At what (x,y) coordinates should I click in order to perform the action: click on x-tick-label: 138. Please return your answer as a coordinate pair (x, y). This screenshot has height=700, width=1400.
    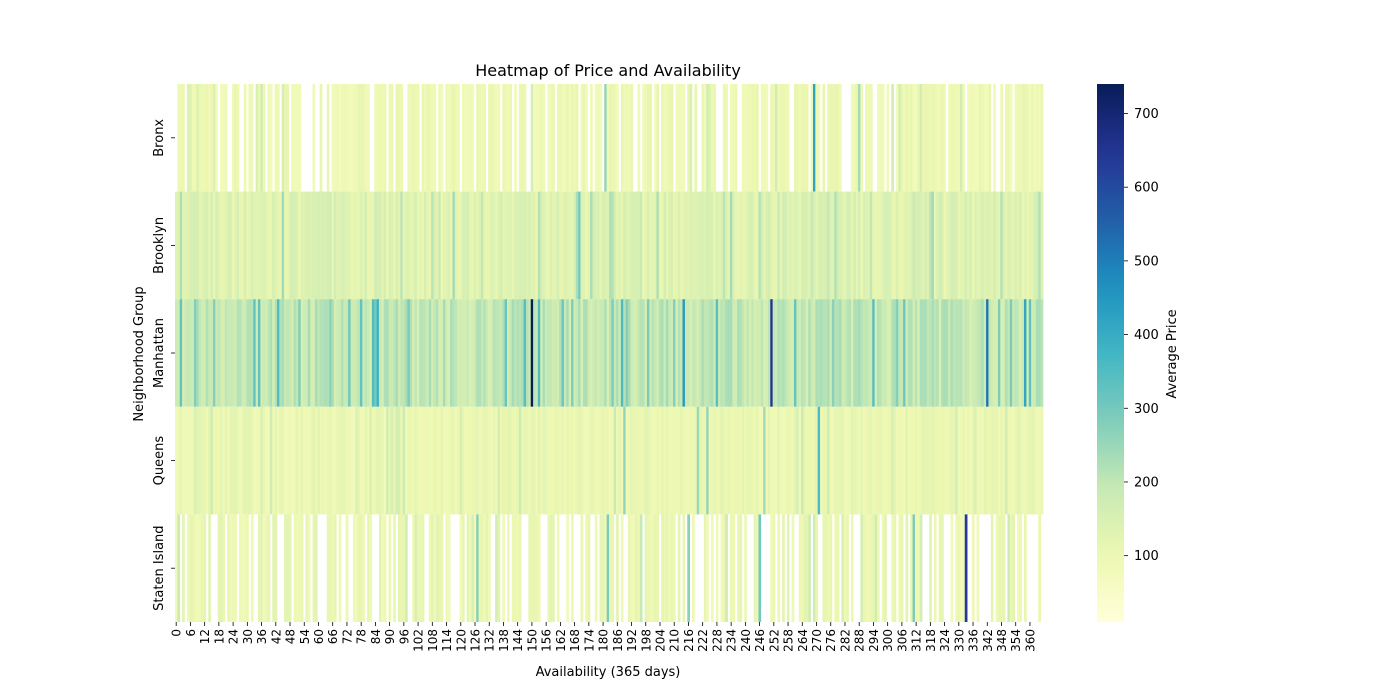
    Looking at the image, I should click on (504, 640).